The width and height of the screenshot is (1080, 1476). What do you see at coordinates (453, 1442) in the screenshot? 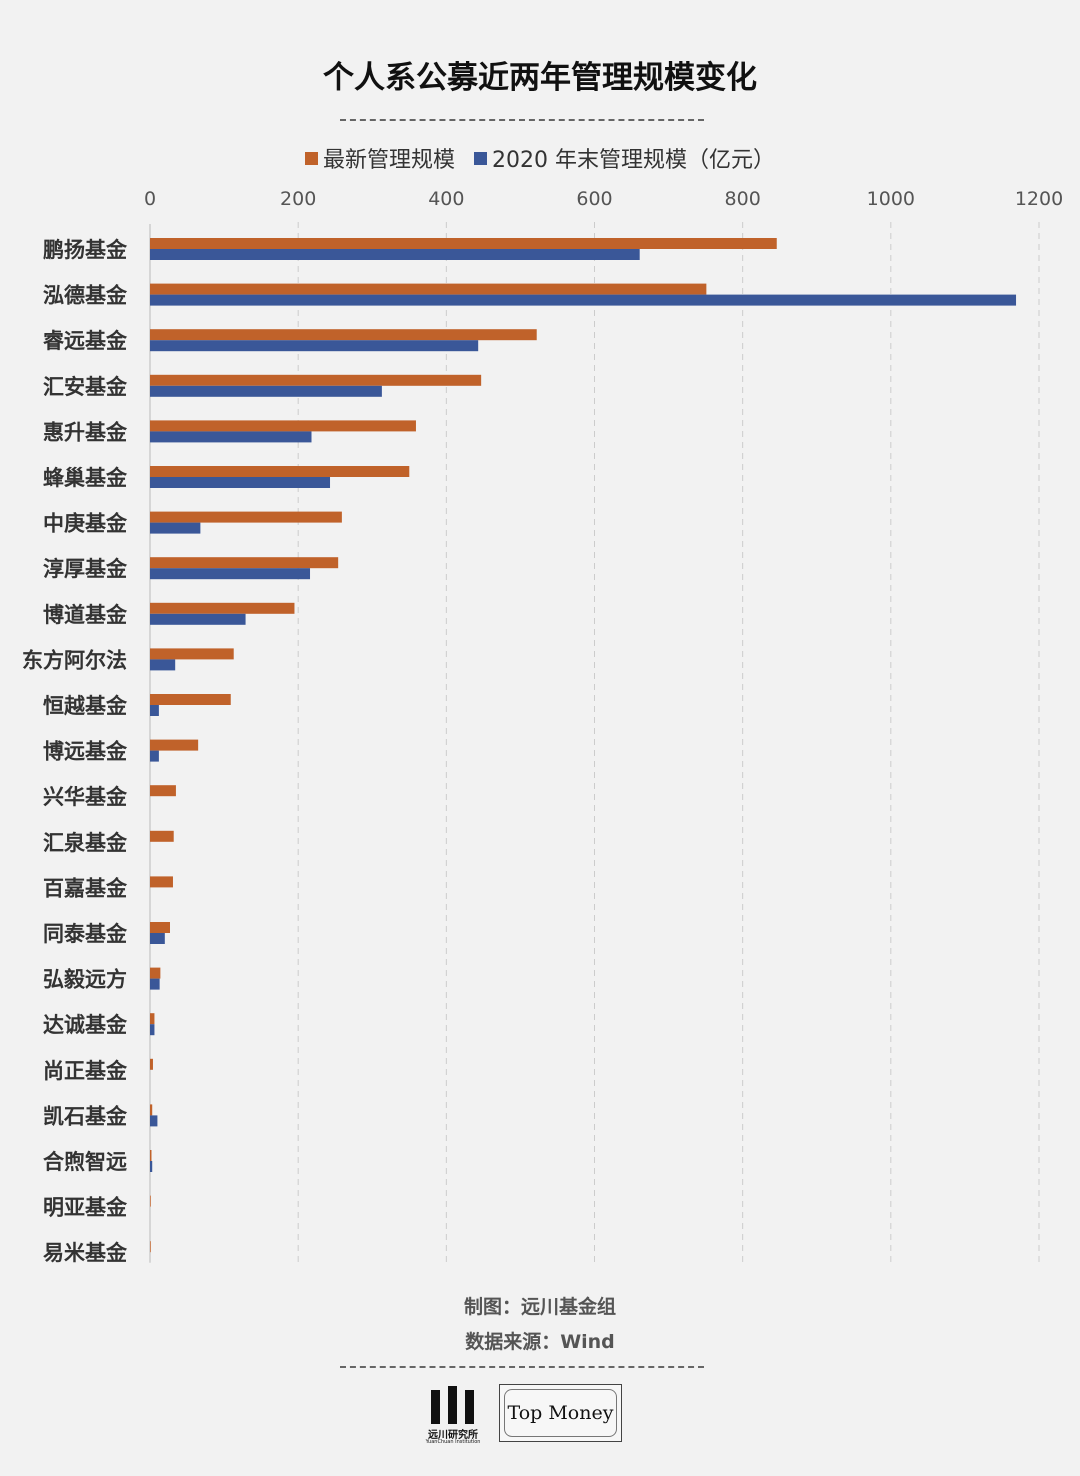
I see `yuanchuan-logo-subtext: YuanChuan Institution` at bounding box center [453, 1442].